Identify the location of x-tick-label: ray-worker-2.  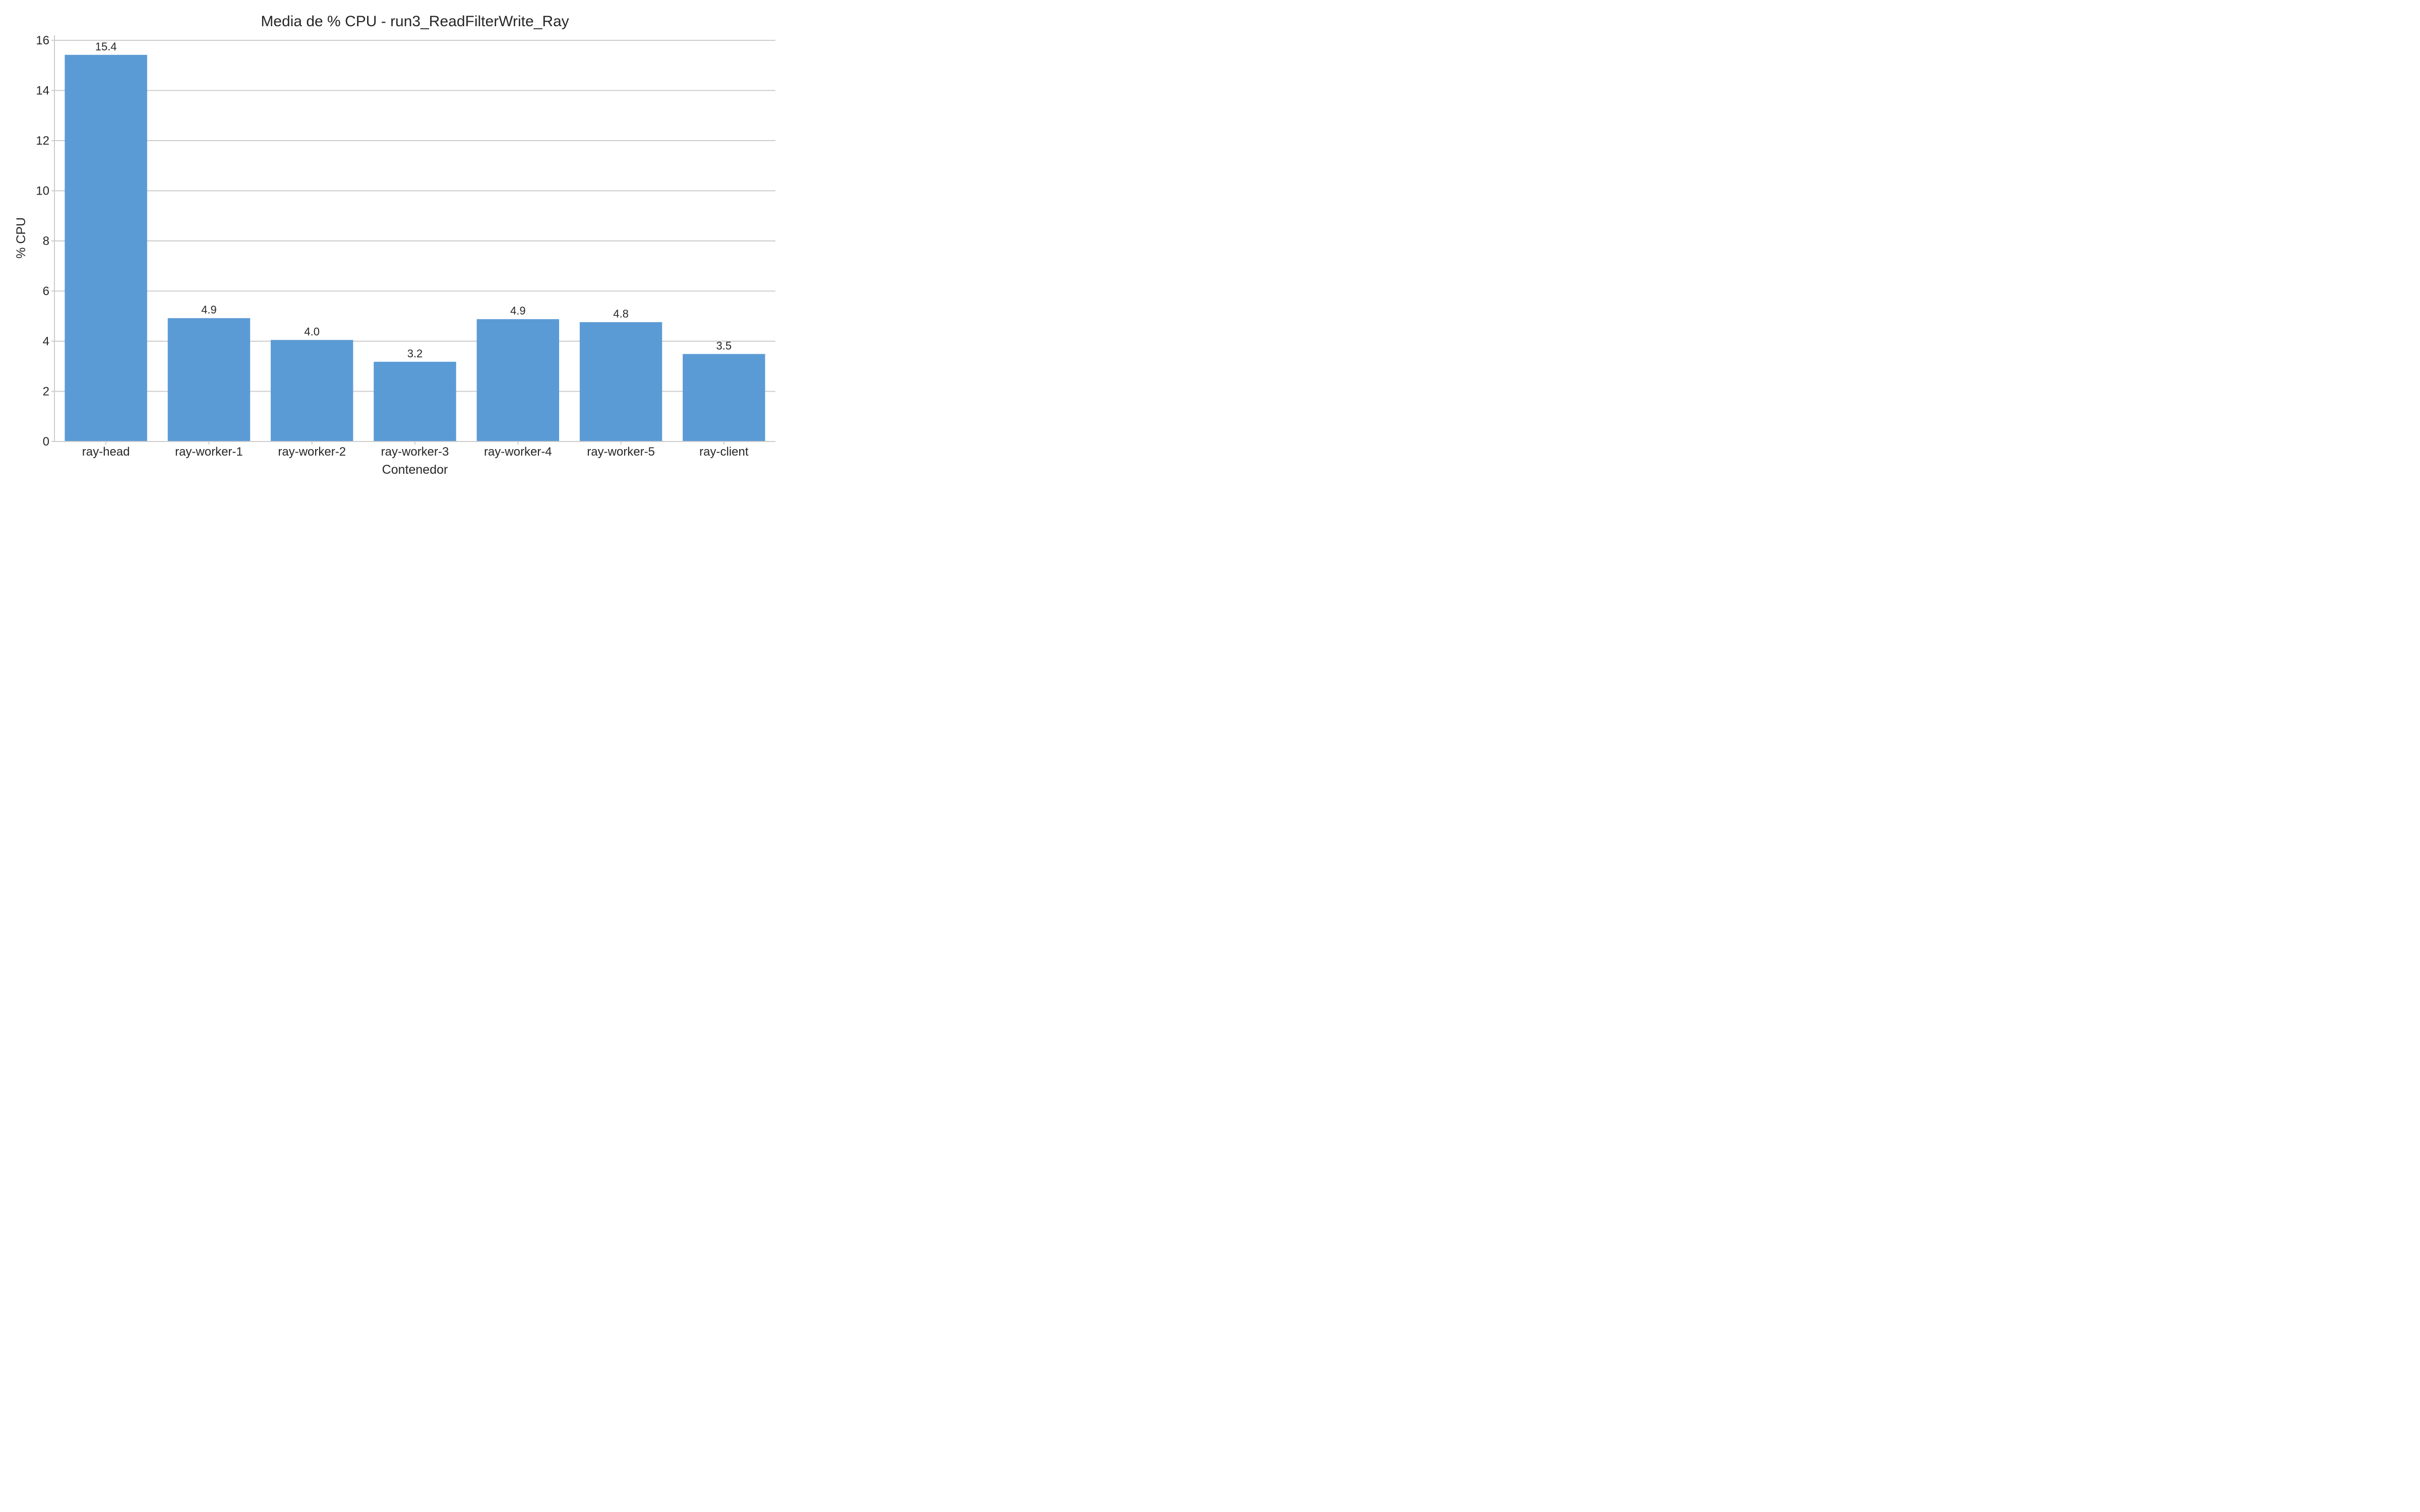
(312, 452).